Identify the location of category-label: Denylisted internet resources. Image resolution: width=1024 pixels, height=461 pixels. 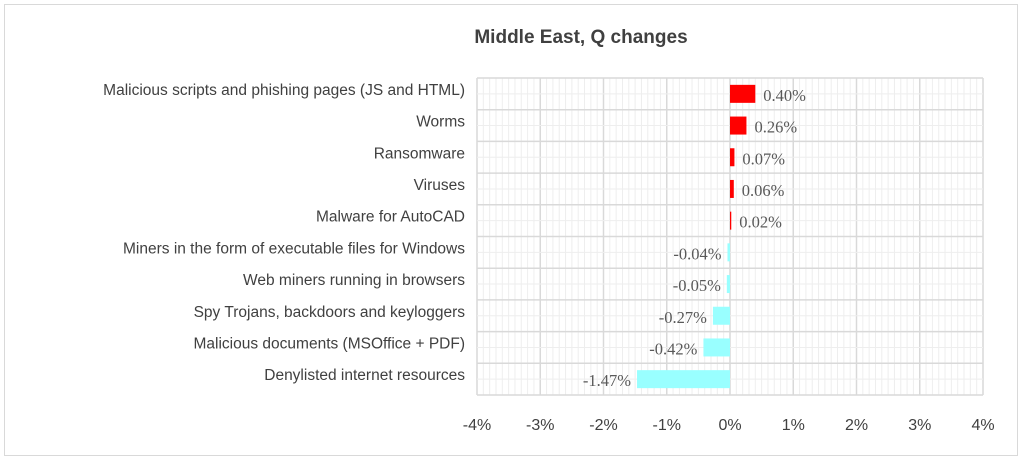
(364, 375).